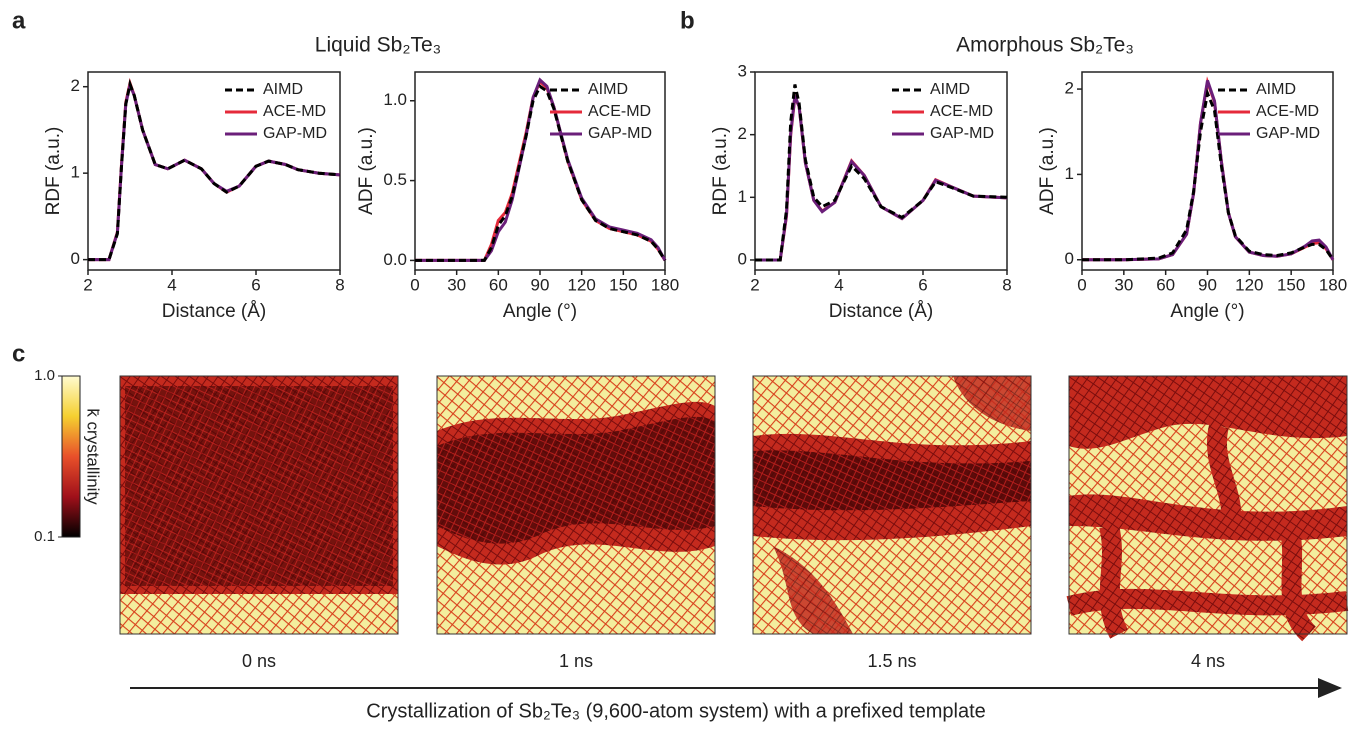 The image size is (1352, 729). Describe the element at coordinates (576, 661) in the screenshot. I see `snapshot-time: 1 ns` at that location.